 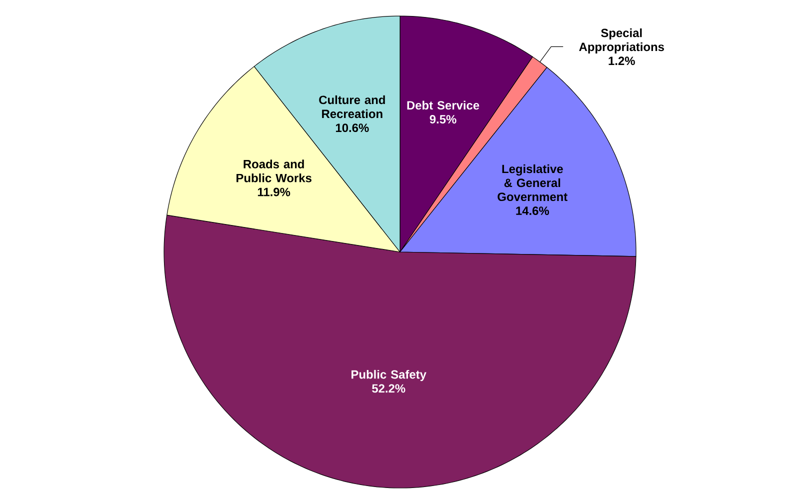 I want to click on slice-label: Legislative & General Government, so click(x=533, y=183).